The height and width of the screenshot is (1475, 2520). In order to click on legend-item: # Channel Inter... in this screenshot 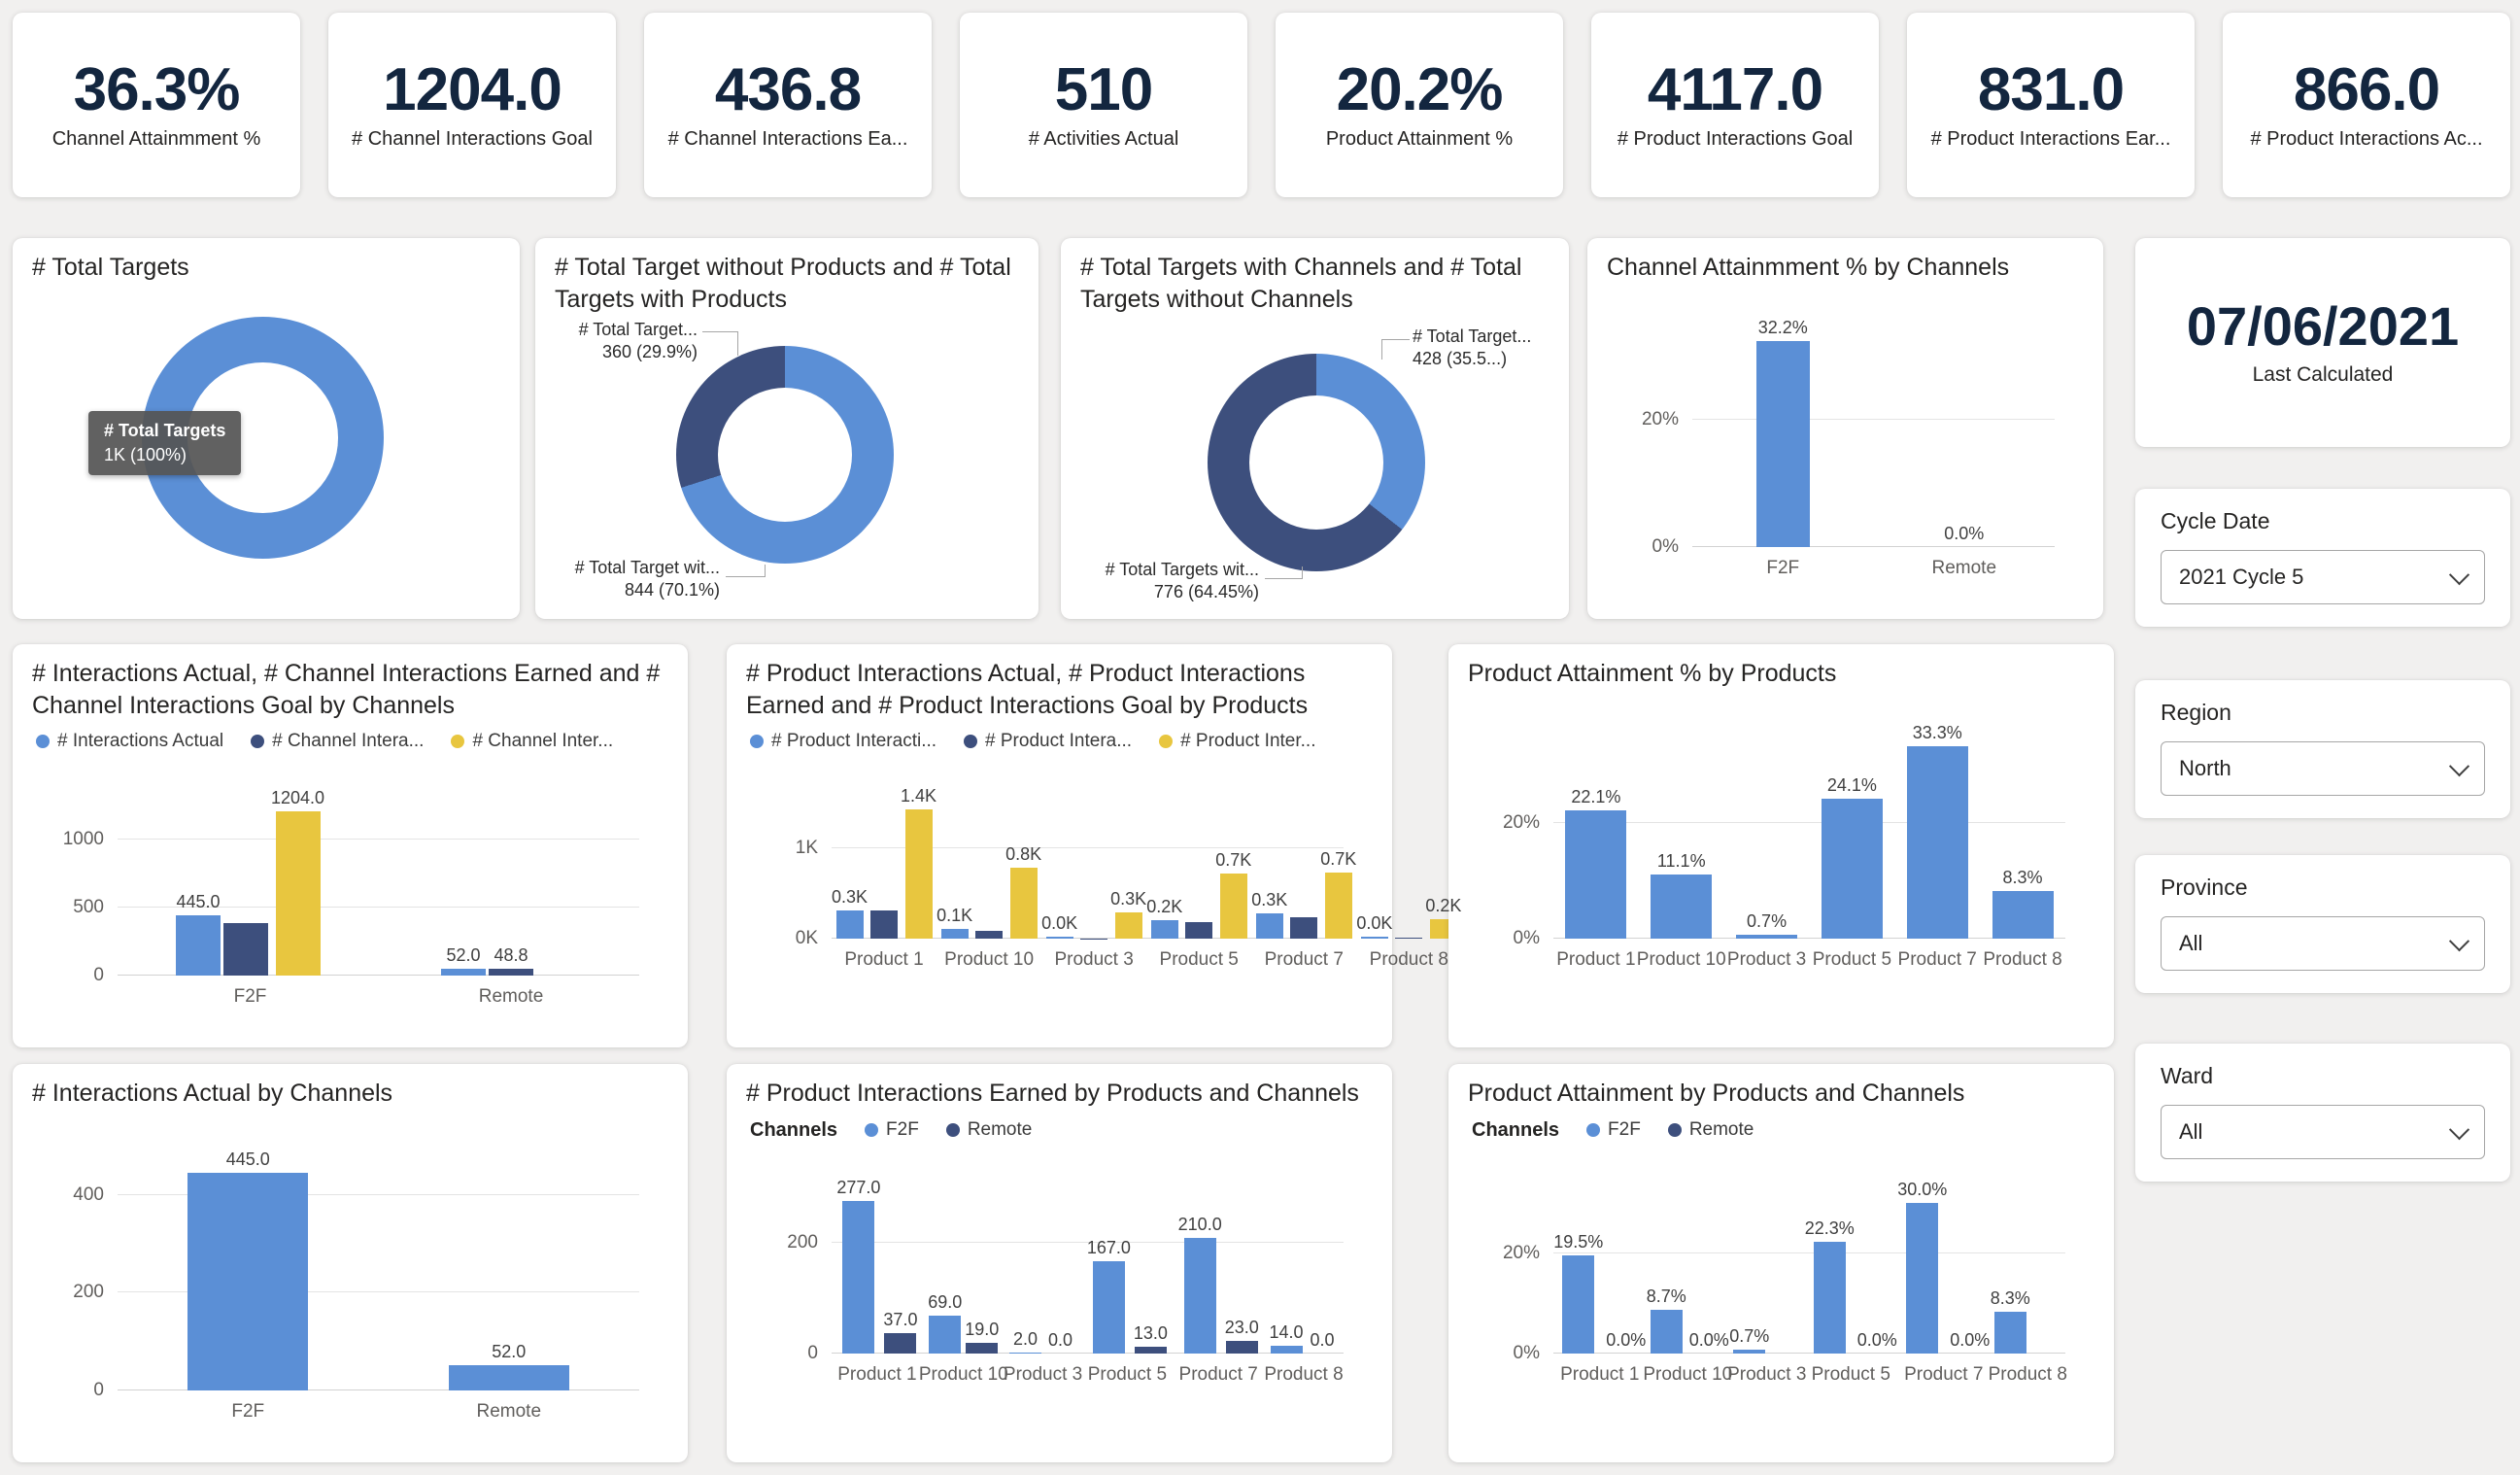, I will do `click(532, 741)`.